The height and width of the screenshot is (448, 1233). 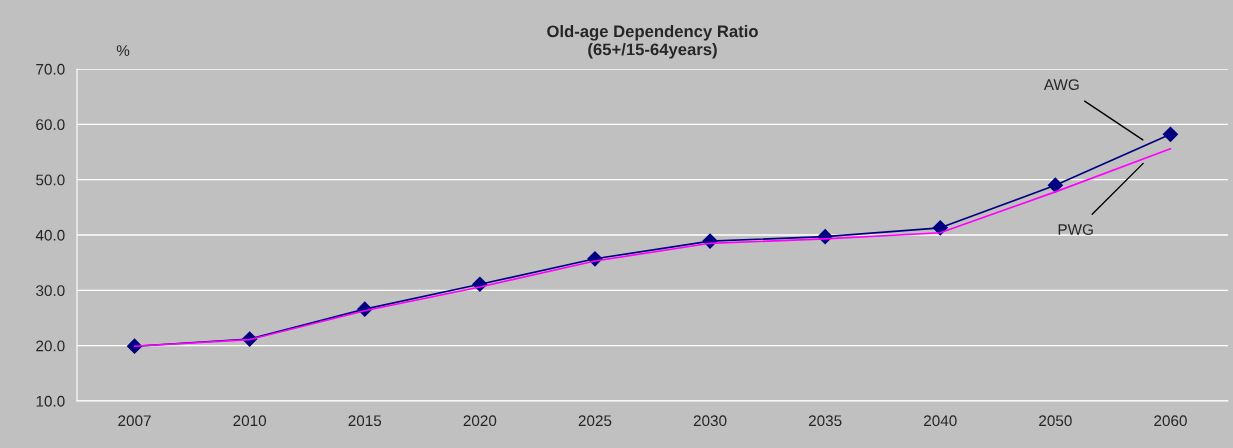 I want to click on text: PWG, so click(x=1075, y=229).